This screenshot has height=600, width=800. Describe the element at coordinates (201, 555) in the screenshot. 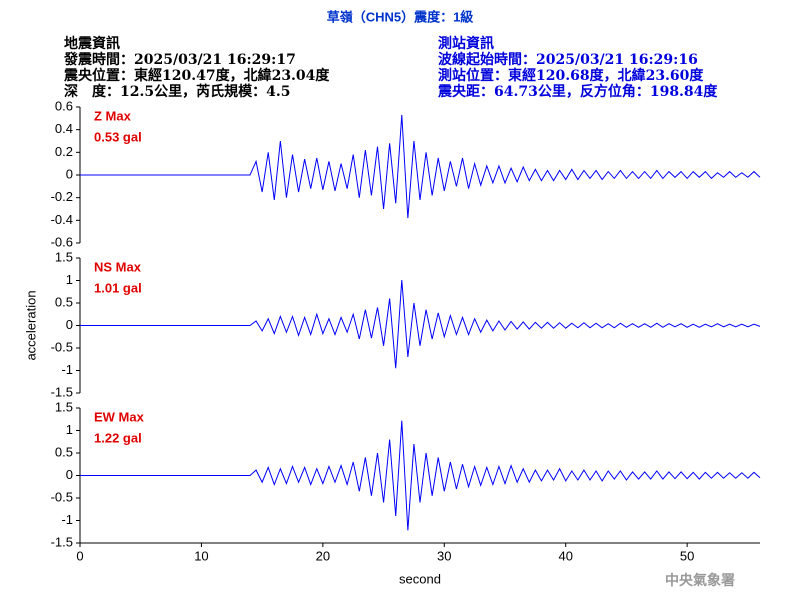

I see `x-tick-label: 10` at that location.